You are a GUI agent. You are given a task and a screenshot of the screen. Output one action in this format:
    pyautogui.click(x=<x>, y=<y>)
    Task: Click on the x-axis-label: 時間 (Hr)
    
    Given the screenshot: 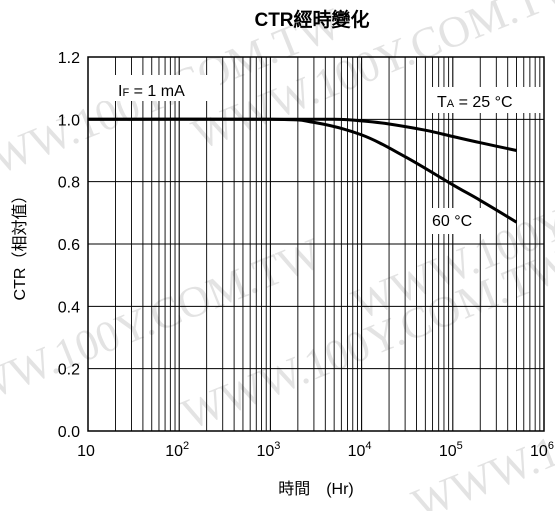 What is the action you would take?
    pyautogui.click(x=316, y=489)
    